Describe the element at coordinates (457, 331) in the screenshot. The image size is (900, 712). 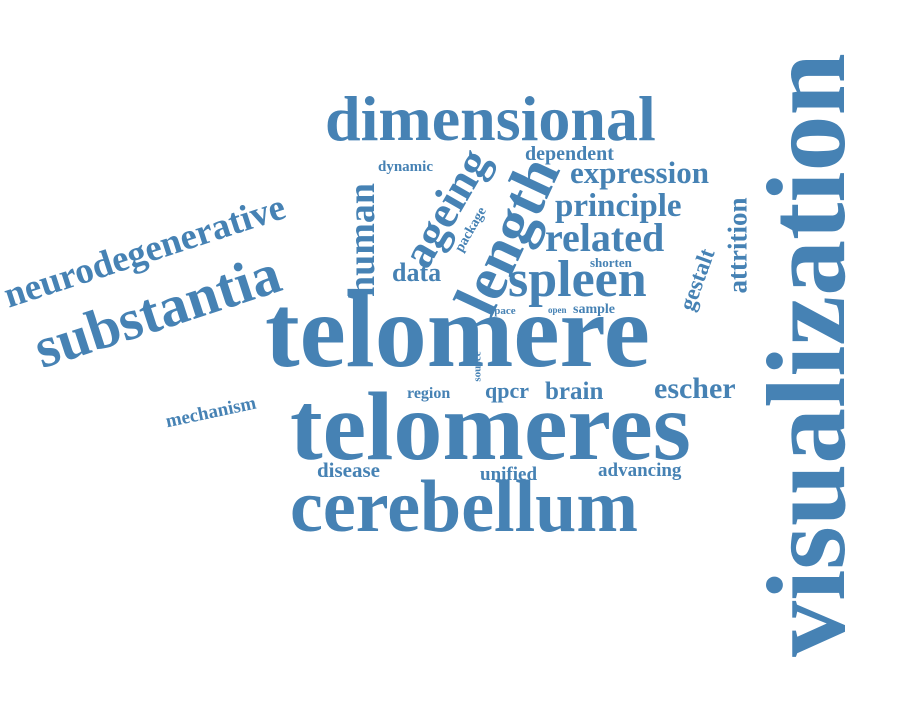
I see `word-telomere: telomere` at that location.